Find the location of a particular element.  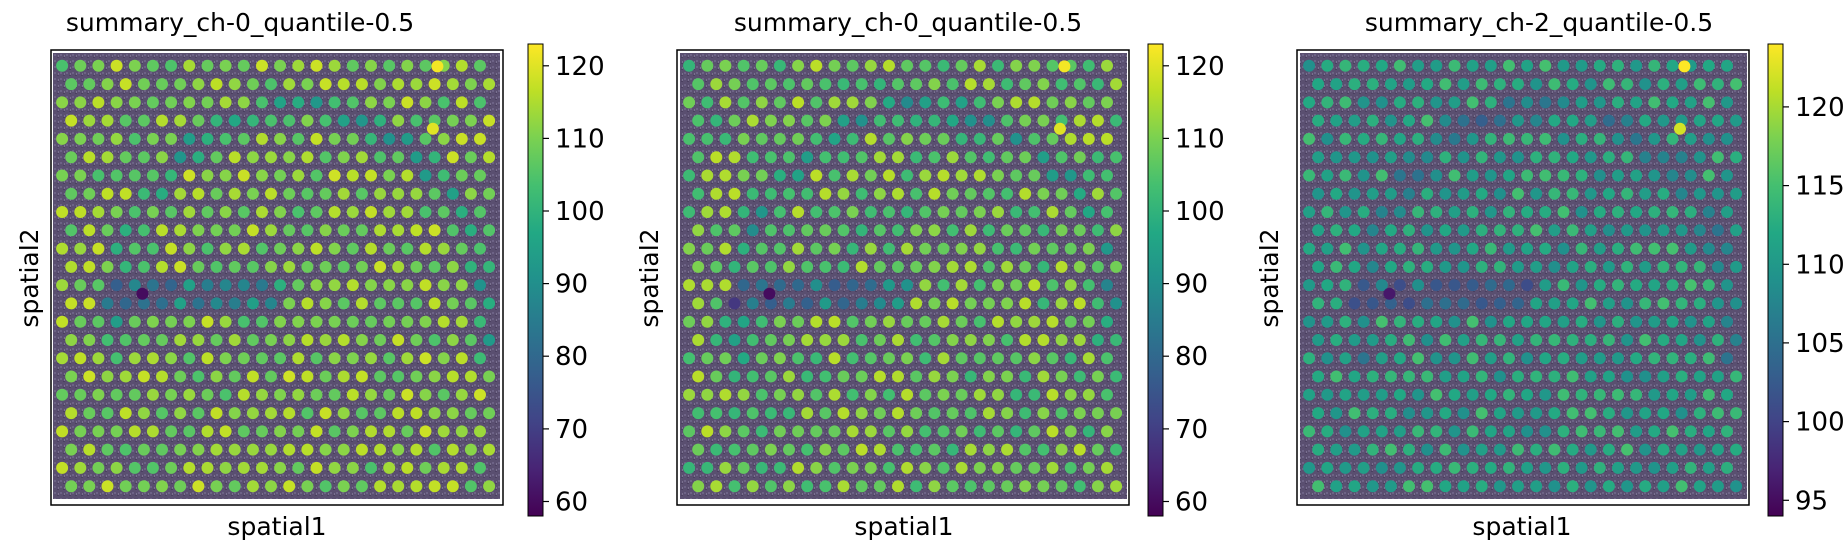

spot-highlight is located at coordinates (1389, 293).